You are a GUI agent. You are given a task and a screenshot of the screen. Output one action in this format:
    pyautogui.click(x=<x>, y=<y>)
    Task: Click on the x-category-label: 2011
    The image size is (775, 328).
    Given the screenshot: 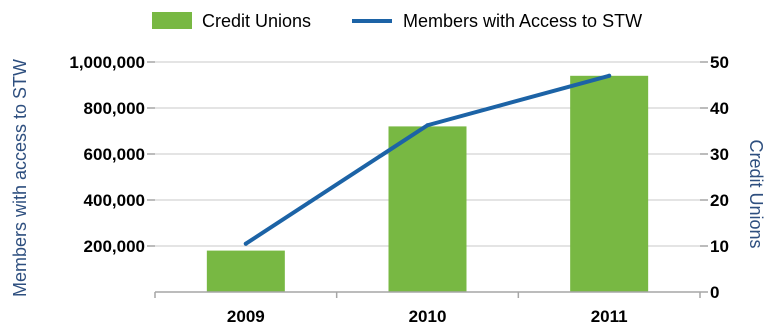 What is the action you would take?
    pyautogui.click(x=609, y=316)
    